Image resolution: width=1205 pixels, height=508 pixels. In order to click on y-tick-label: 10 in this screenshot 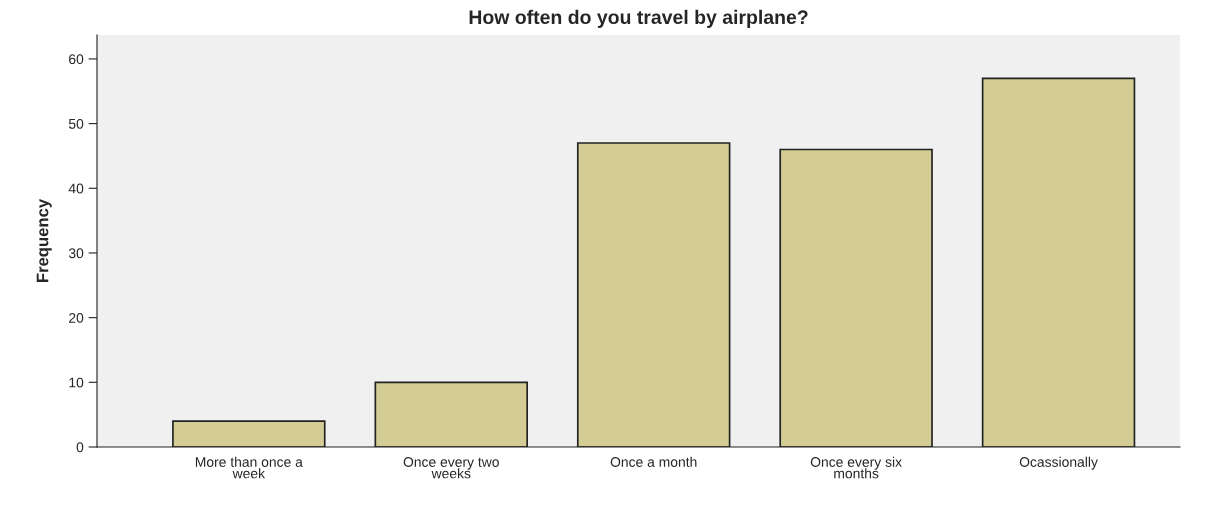, I will do `click(76, 382)`.